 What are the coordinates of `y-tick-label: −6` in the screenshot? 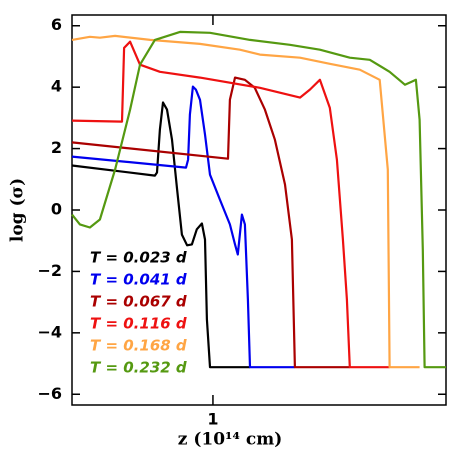 It's located at (49, 393).